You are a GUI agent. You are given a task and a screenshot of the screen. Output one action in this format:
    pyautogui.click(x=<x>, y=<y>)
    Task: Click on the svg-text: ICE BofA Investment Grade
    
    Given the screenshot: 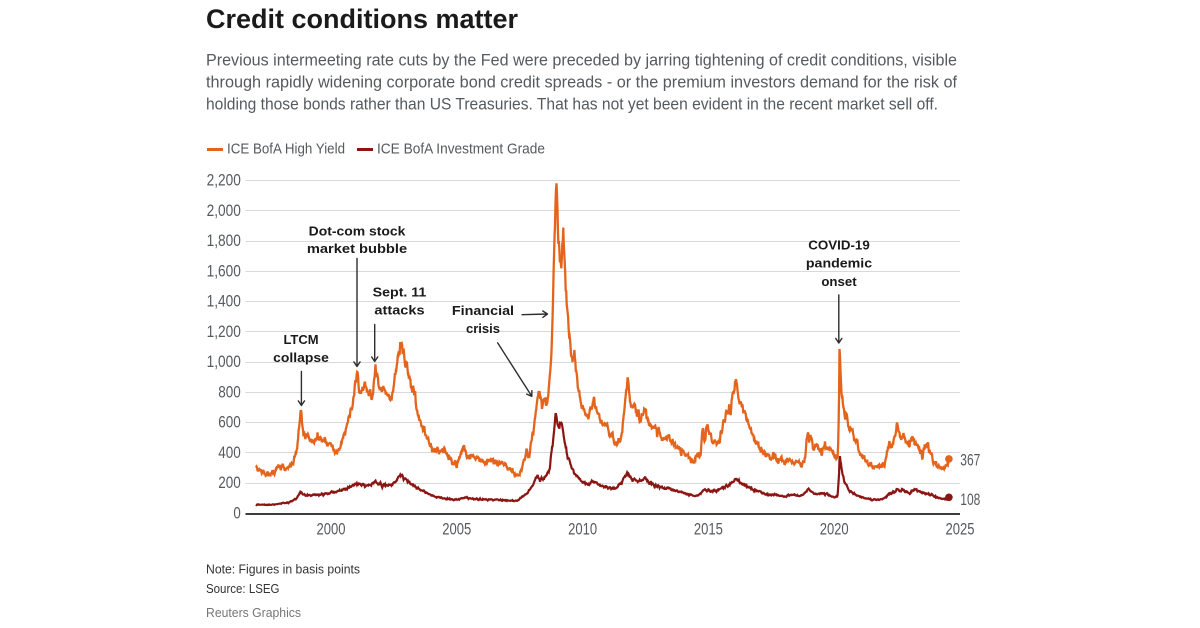 What is the action you would take?
    pyautogui.click(x=461, y=150)
    